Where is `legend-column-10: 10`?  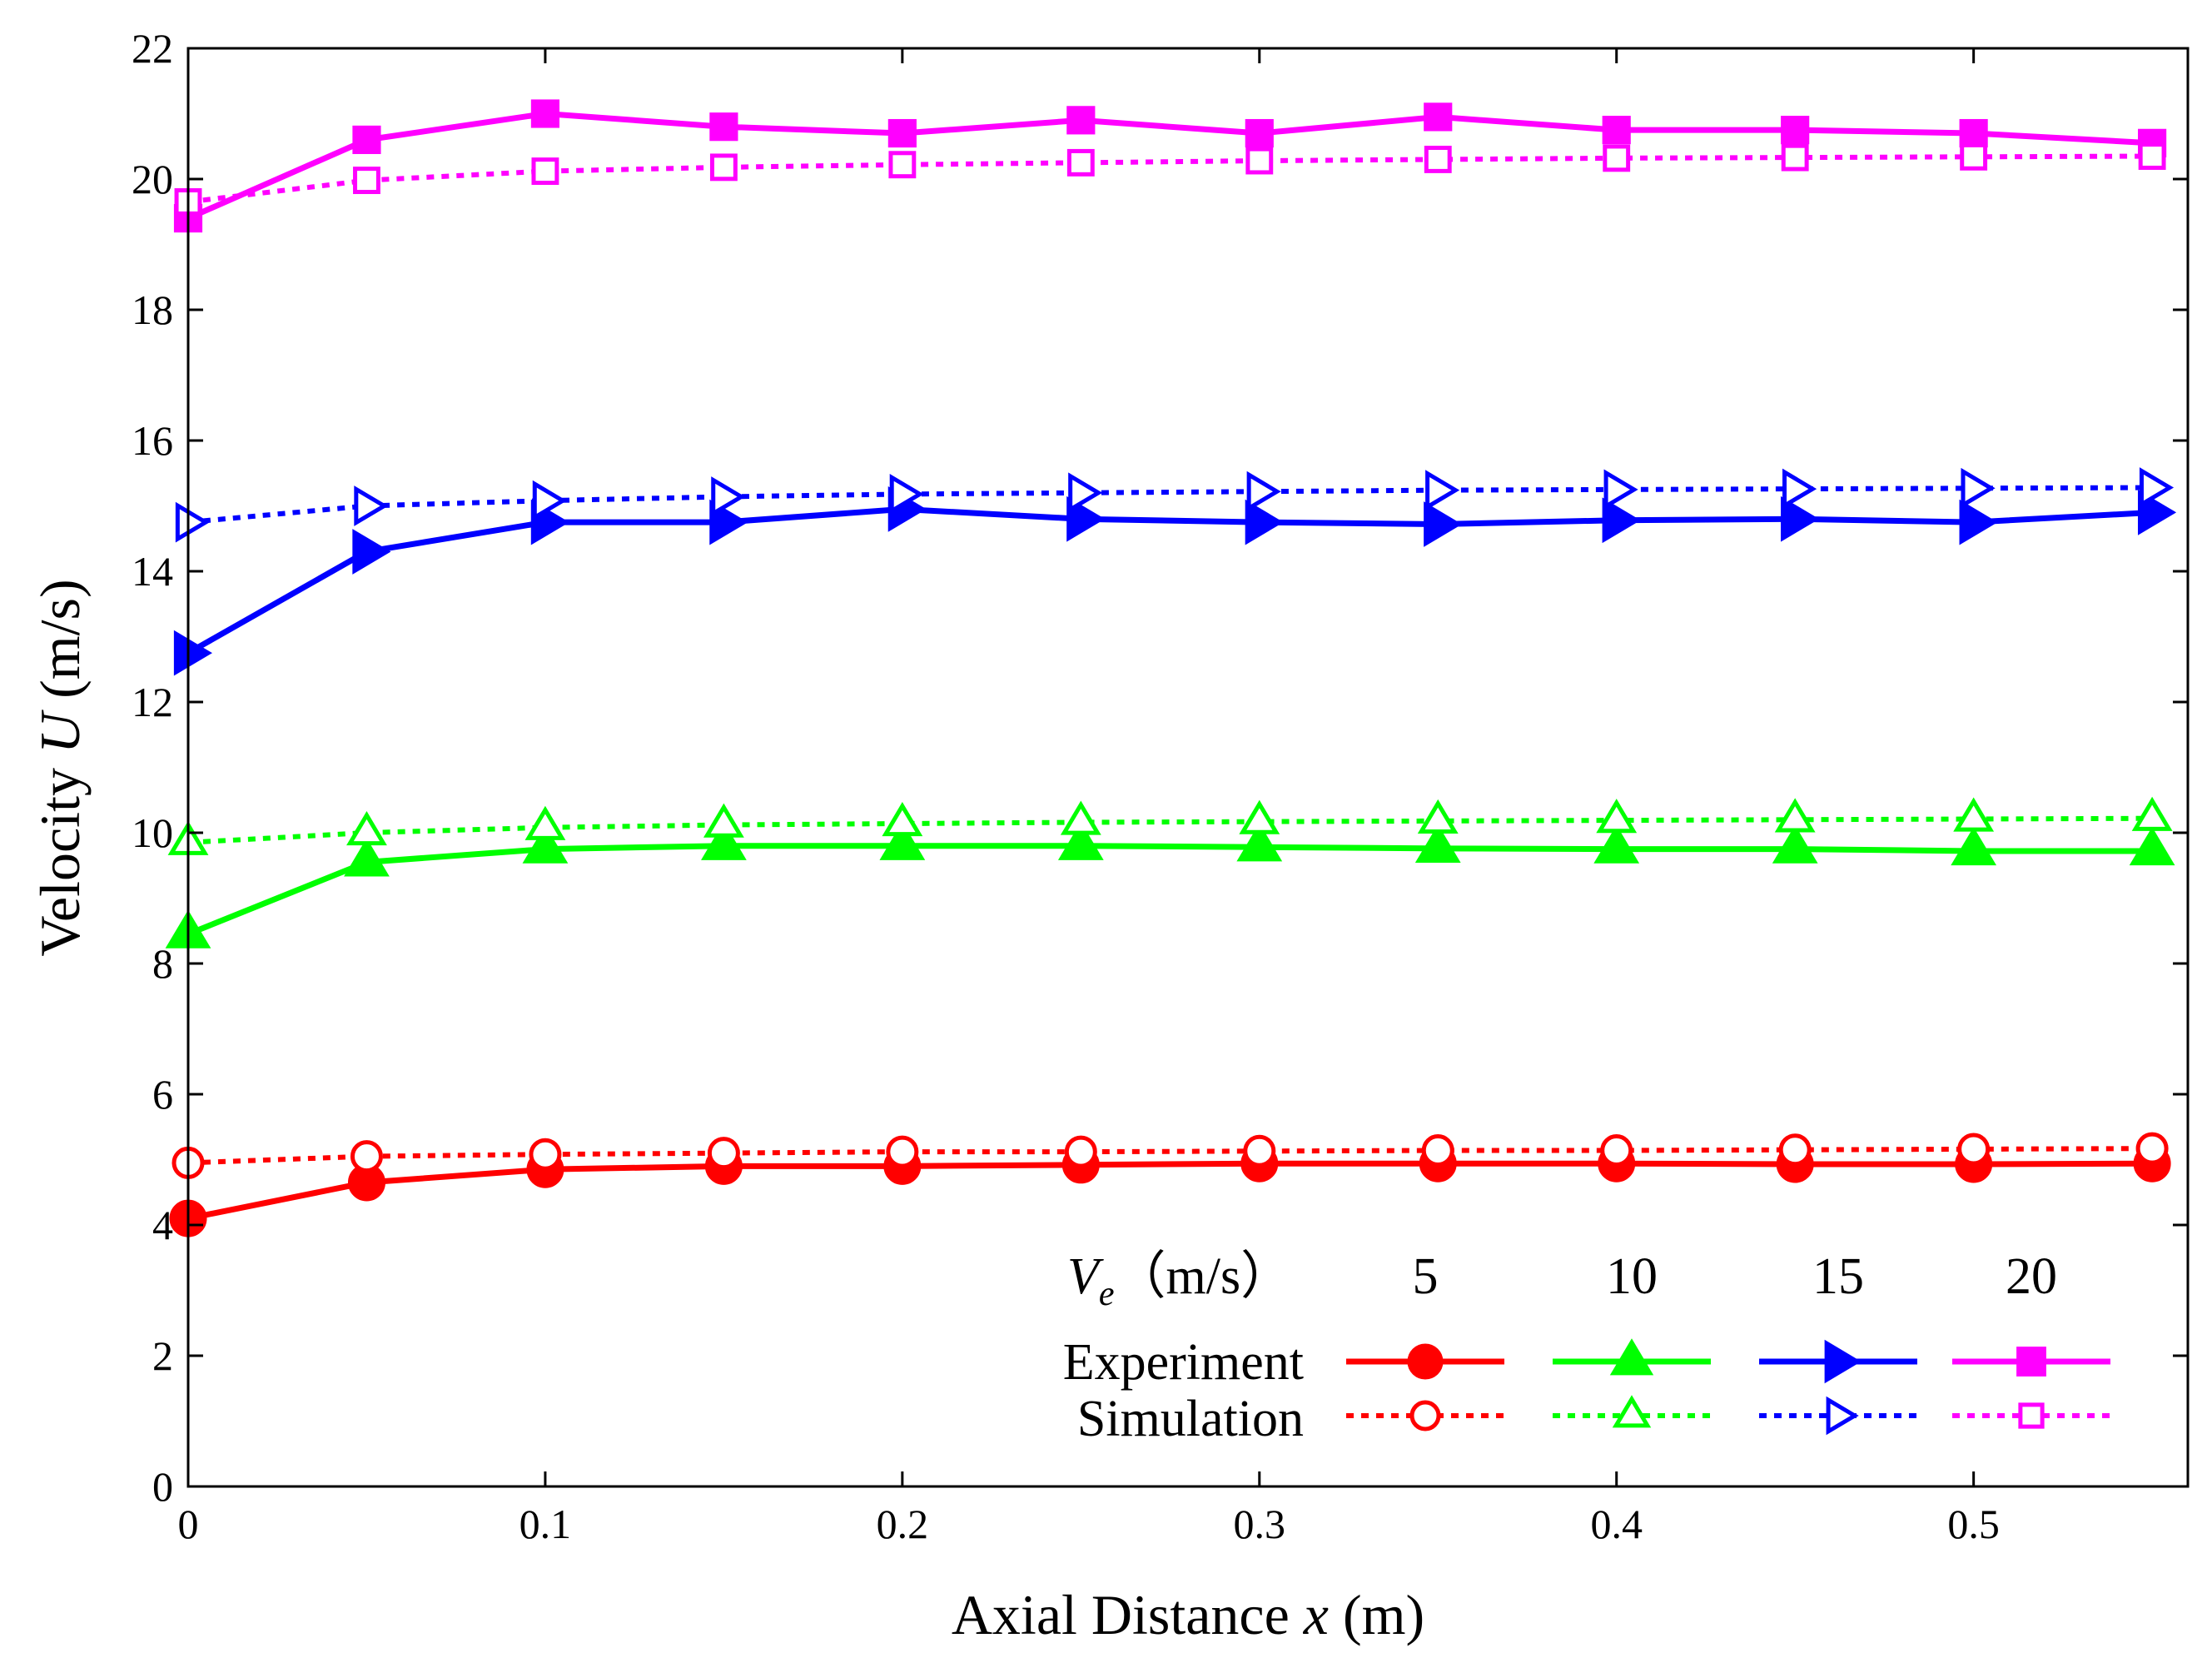
legend-column-10: 10 is located at coordinates (1632, 1276).